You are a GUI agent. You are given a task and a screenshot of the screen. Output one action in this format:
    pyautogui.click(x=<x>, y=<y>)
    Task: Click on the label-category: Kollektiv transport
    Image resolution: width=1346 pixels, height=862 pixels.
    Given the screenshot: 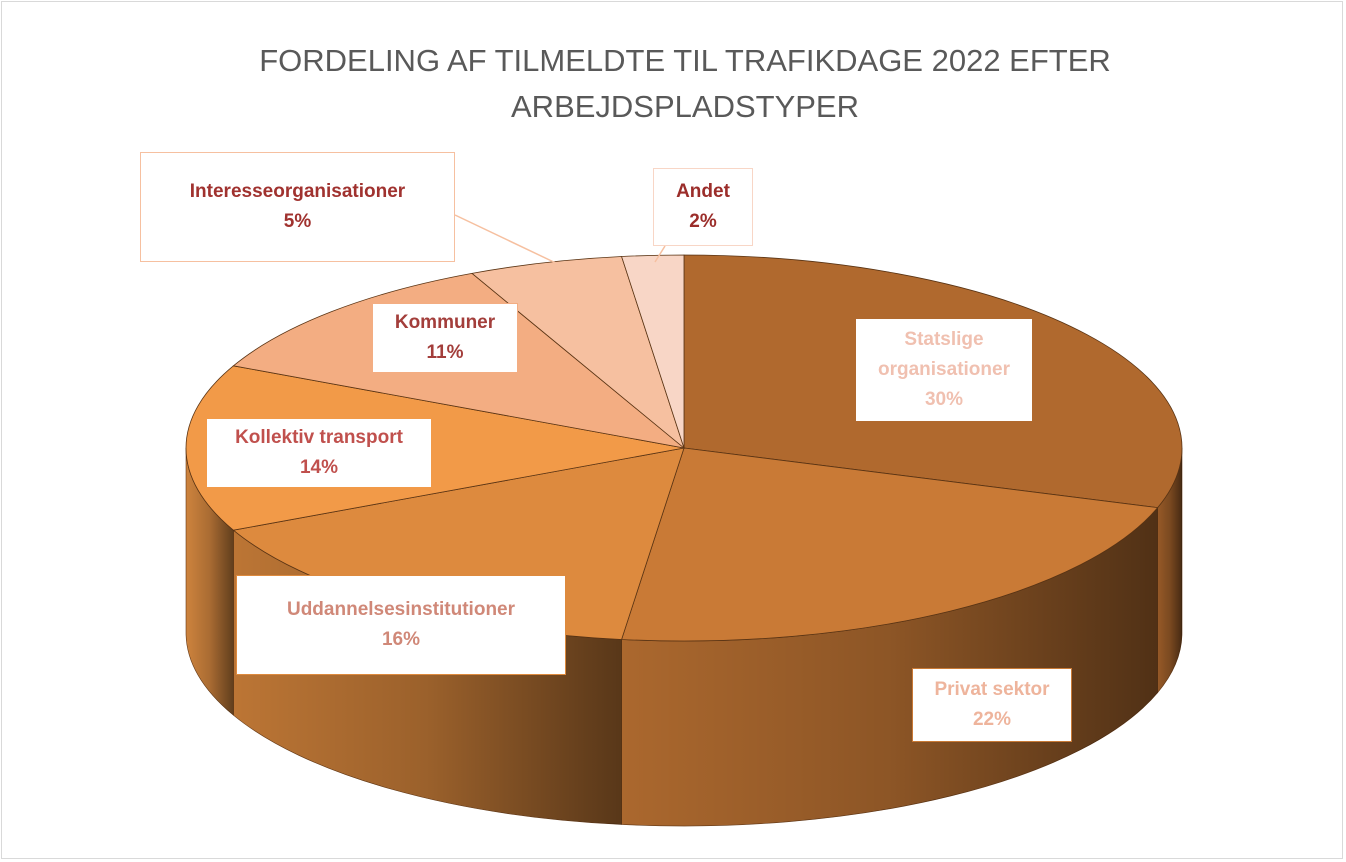 What is the action you would take?
    pyautogui.click(x=319, y=437)
    